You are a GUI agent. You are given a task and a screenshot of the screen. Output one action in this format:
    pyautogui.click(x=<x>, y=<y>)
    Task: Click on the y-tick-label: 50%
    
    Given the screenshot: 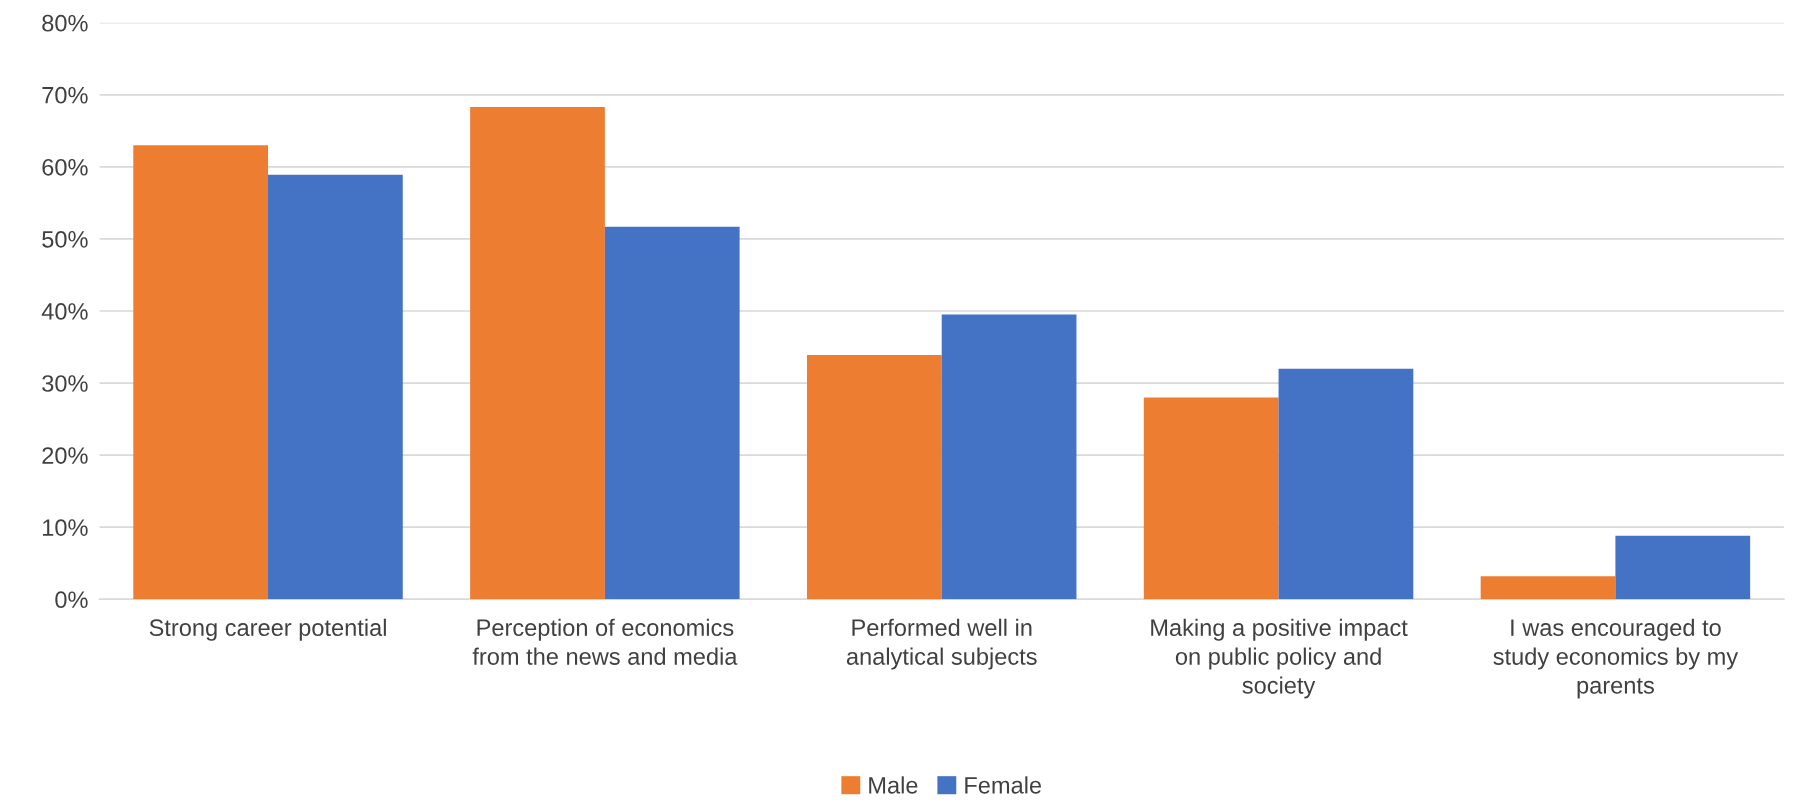 What is the action you would take?
    pyautogui.click(x=65, y=239)
    